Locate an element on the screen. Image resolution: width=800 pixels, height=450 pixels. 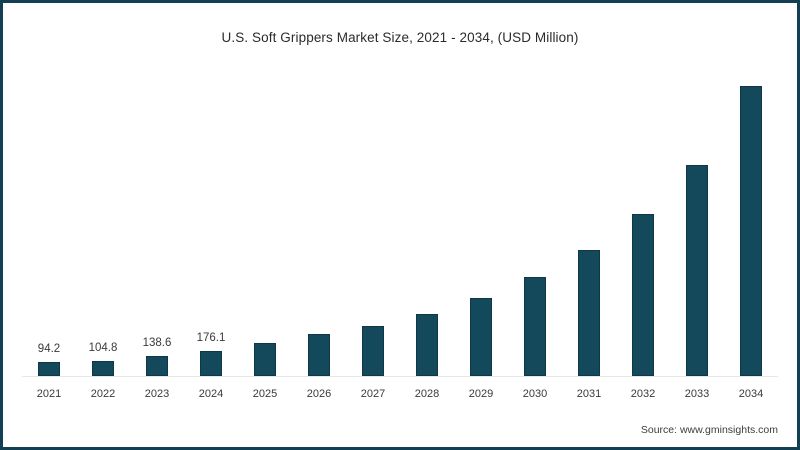
bar-group: 94.2 is located at coordinates (49, 218).